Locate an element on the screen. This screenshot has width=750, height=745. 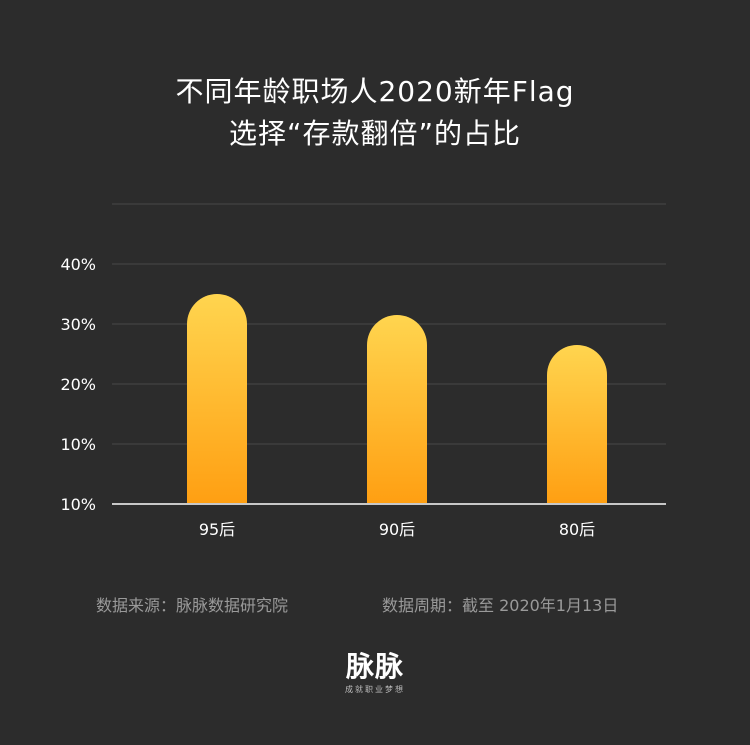
x-tick-label: 95后 is located at coordinates (217, 529).